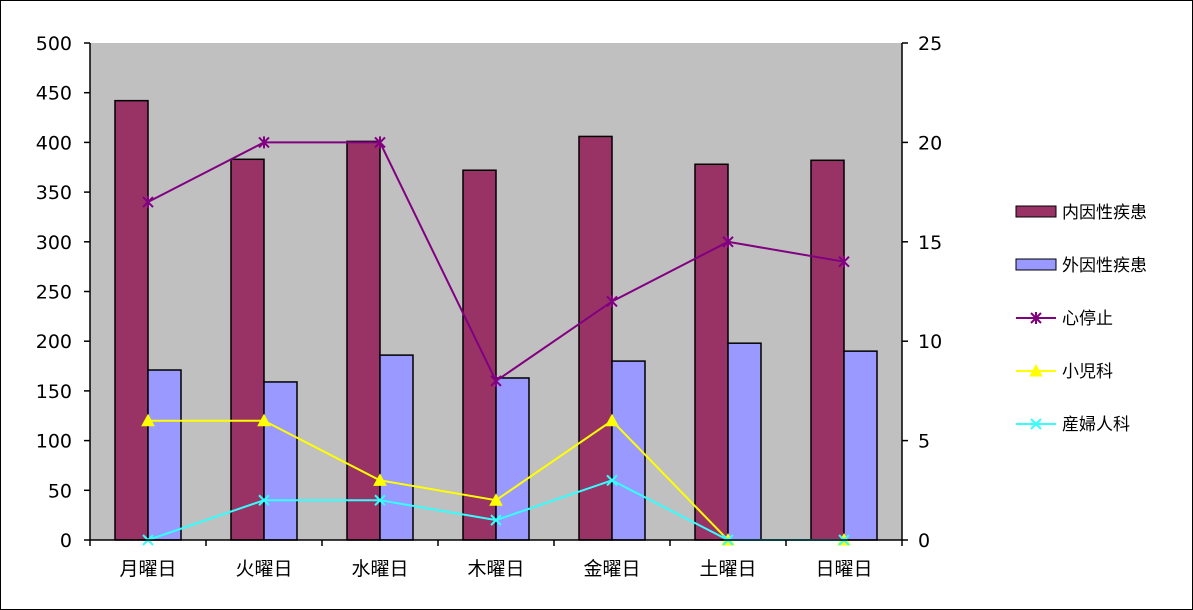 The image size is (1193, 610). I want to click on point-小児科-火曜日, so click(264, 420).